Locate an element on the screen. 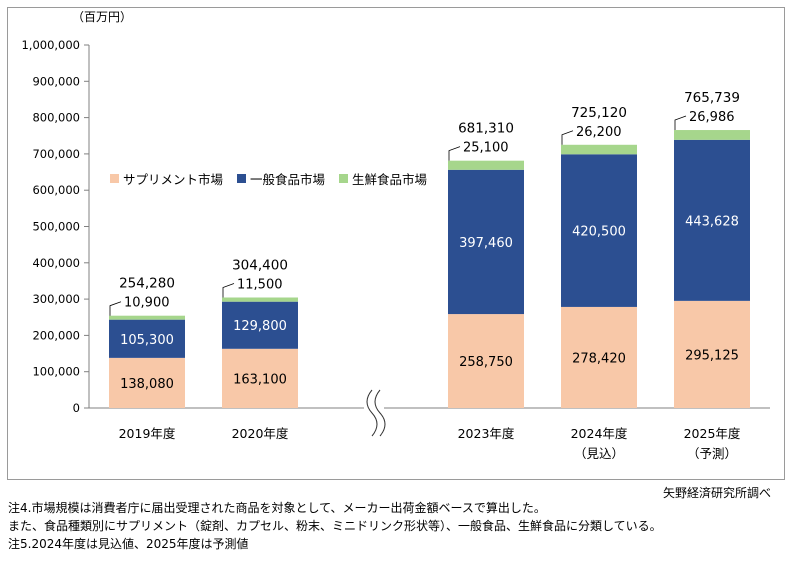  y-tick-label: 0 is located at coordinates (76, 408).